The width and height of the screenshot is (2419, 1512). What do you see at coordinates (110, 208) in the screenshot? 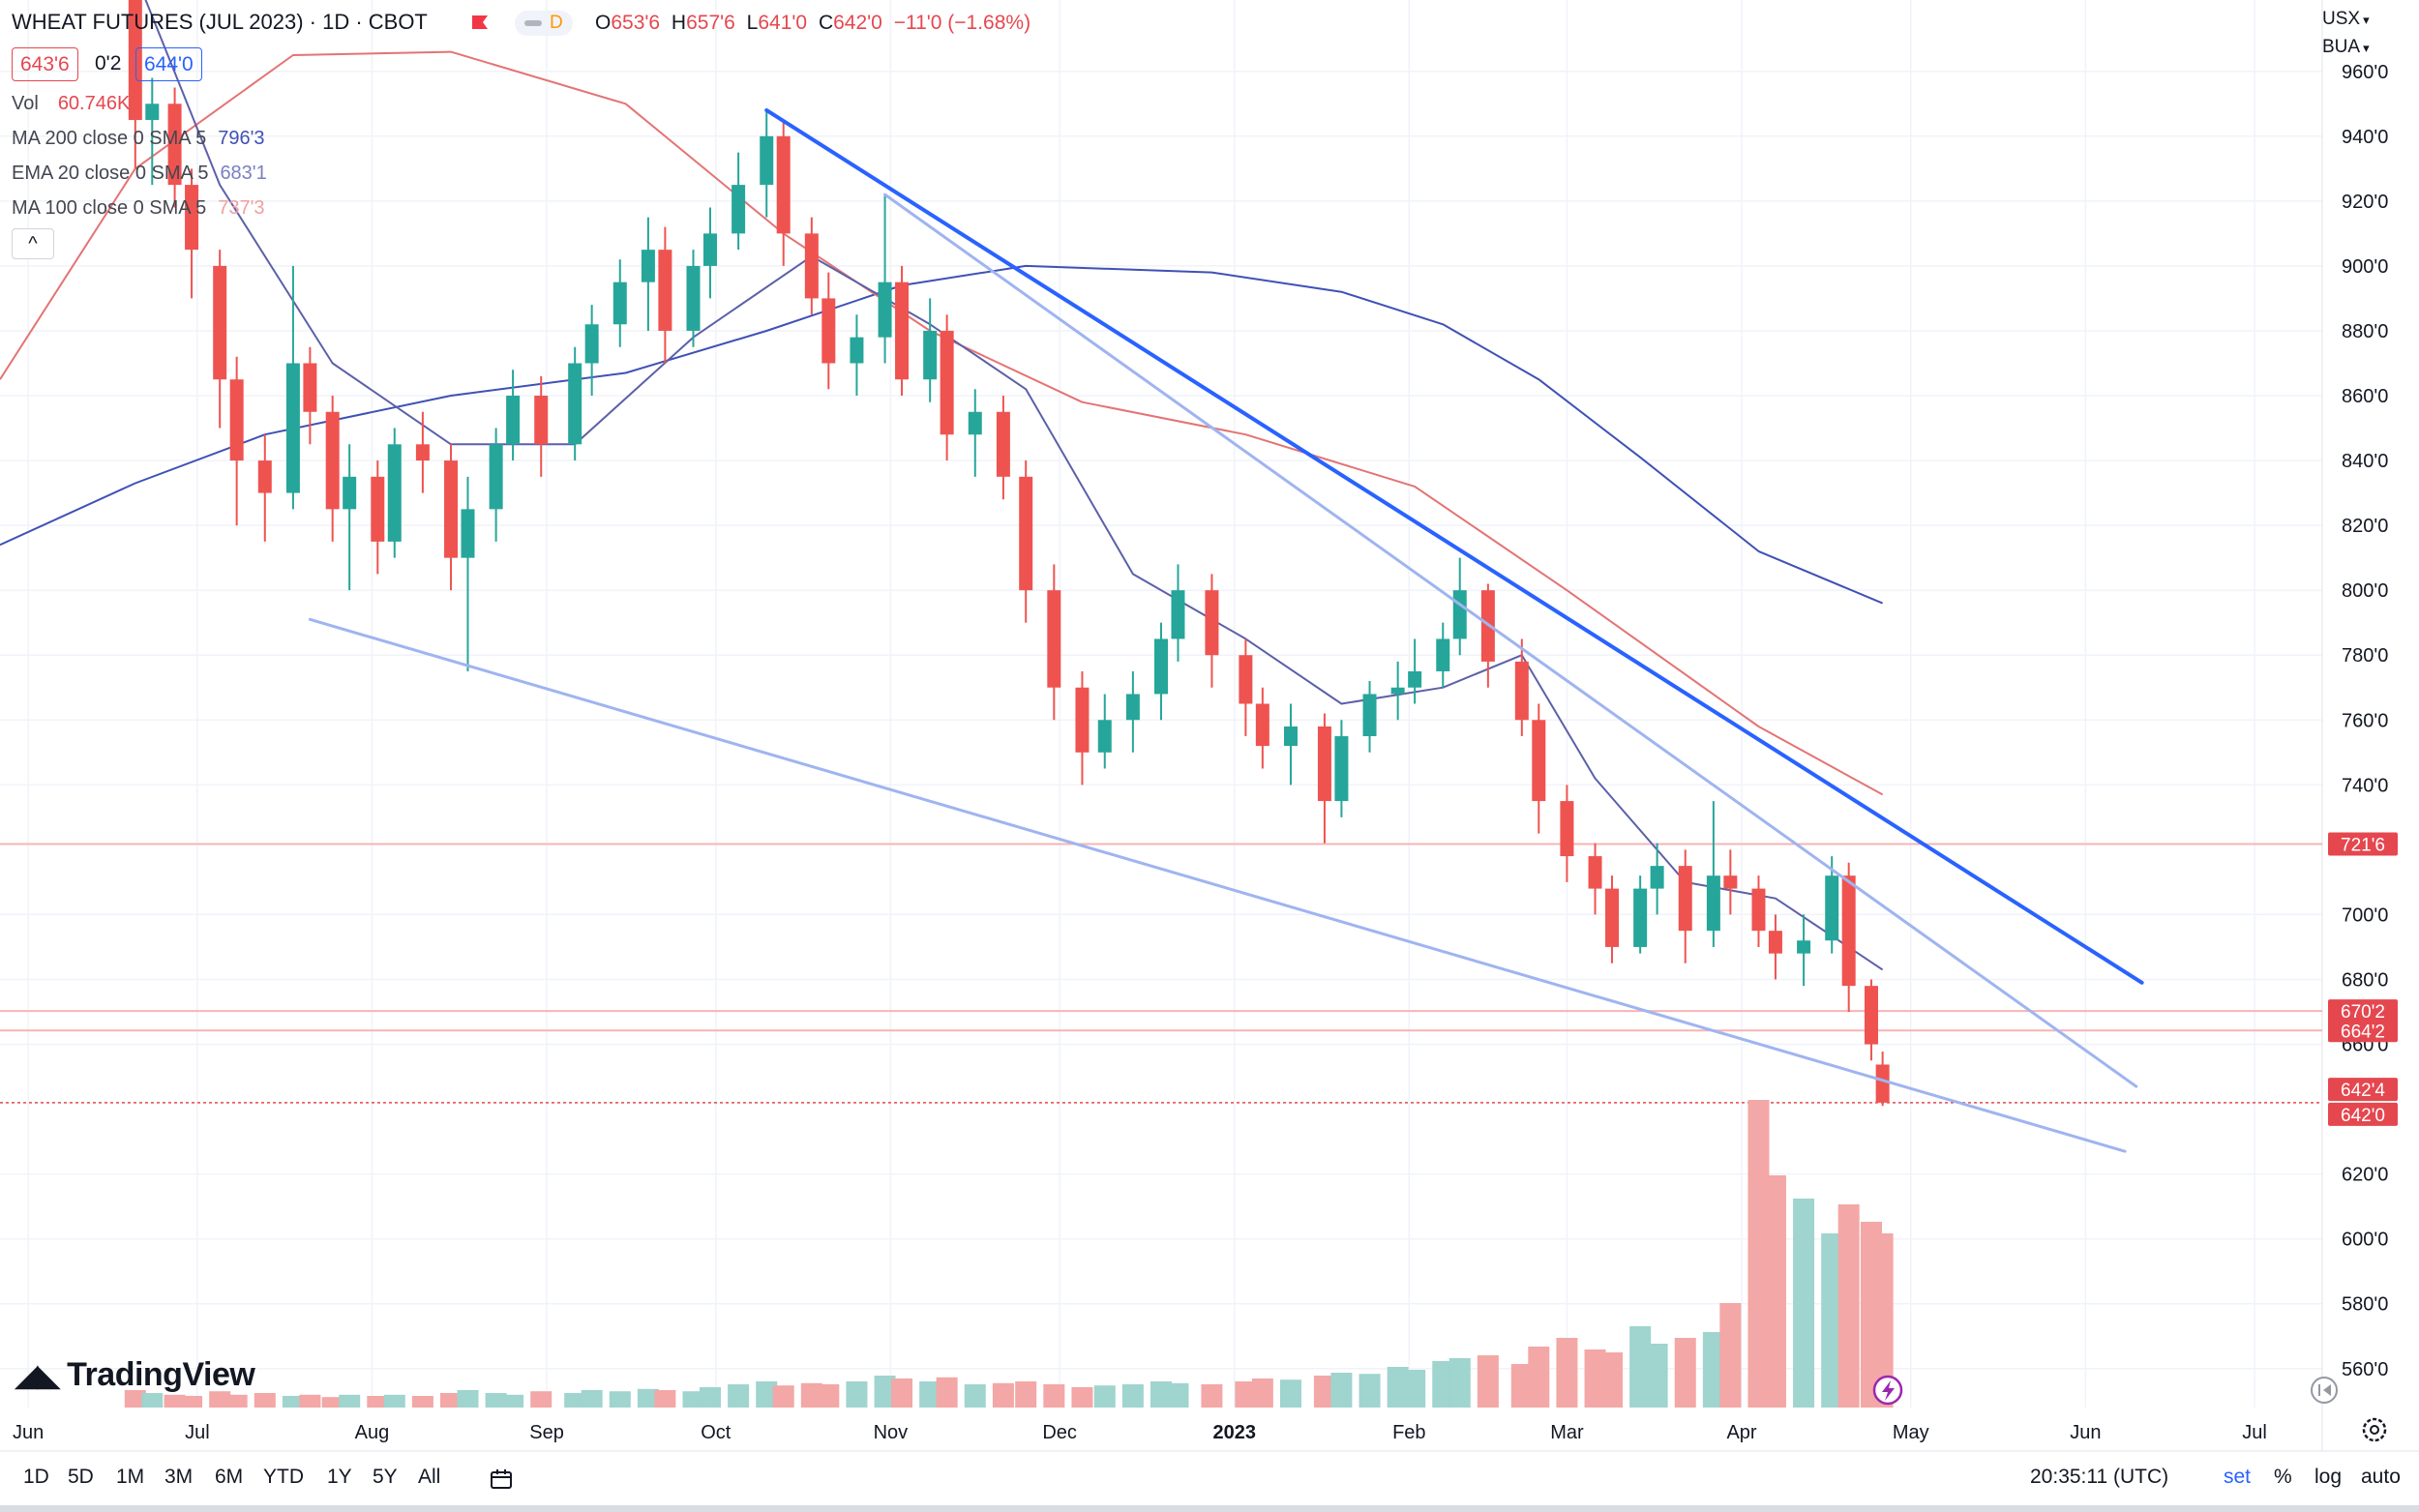
I see `ma100-label: MA 100 close 0 SMA 5` at bounding box center [110, 208].